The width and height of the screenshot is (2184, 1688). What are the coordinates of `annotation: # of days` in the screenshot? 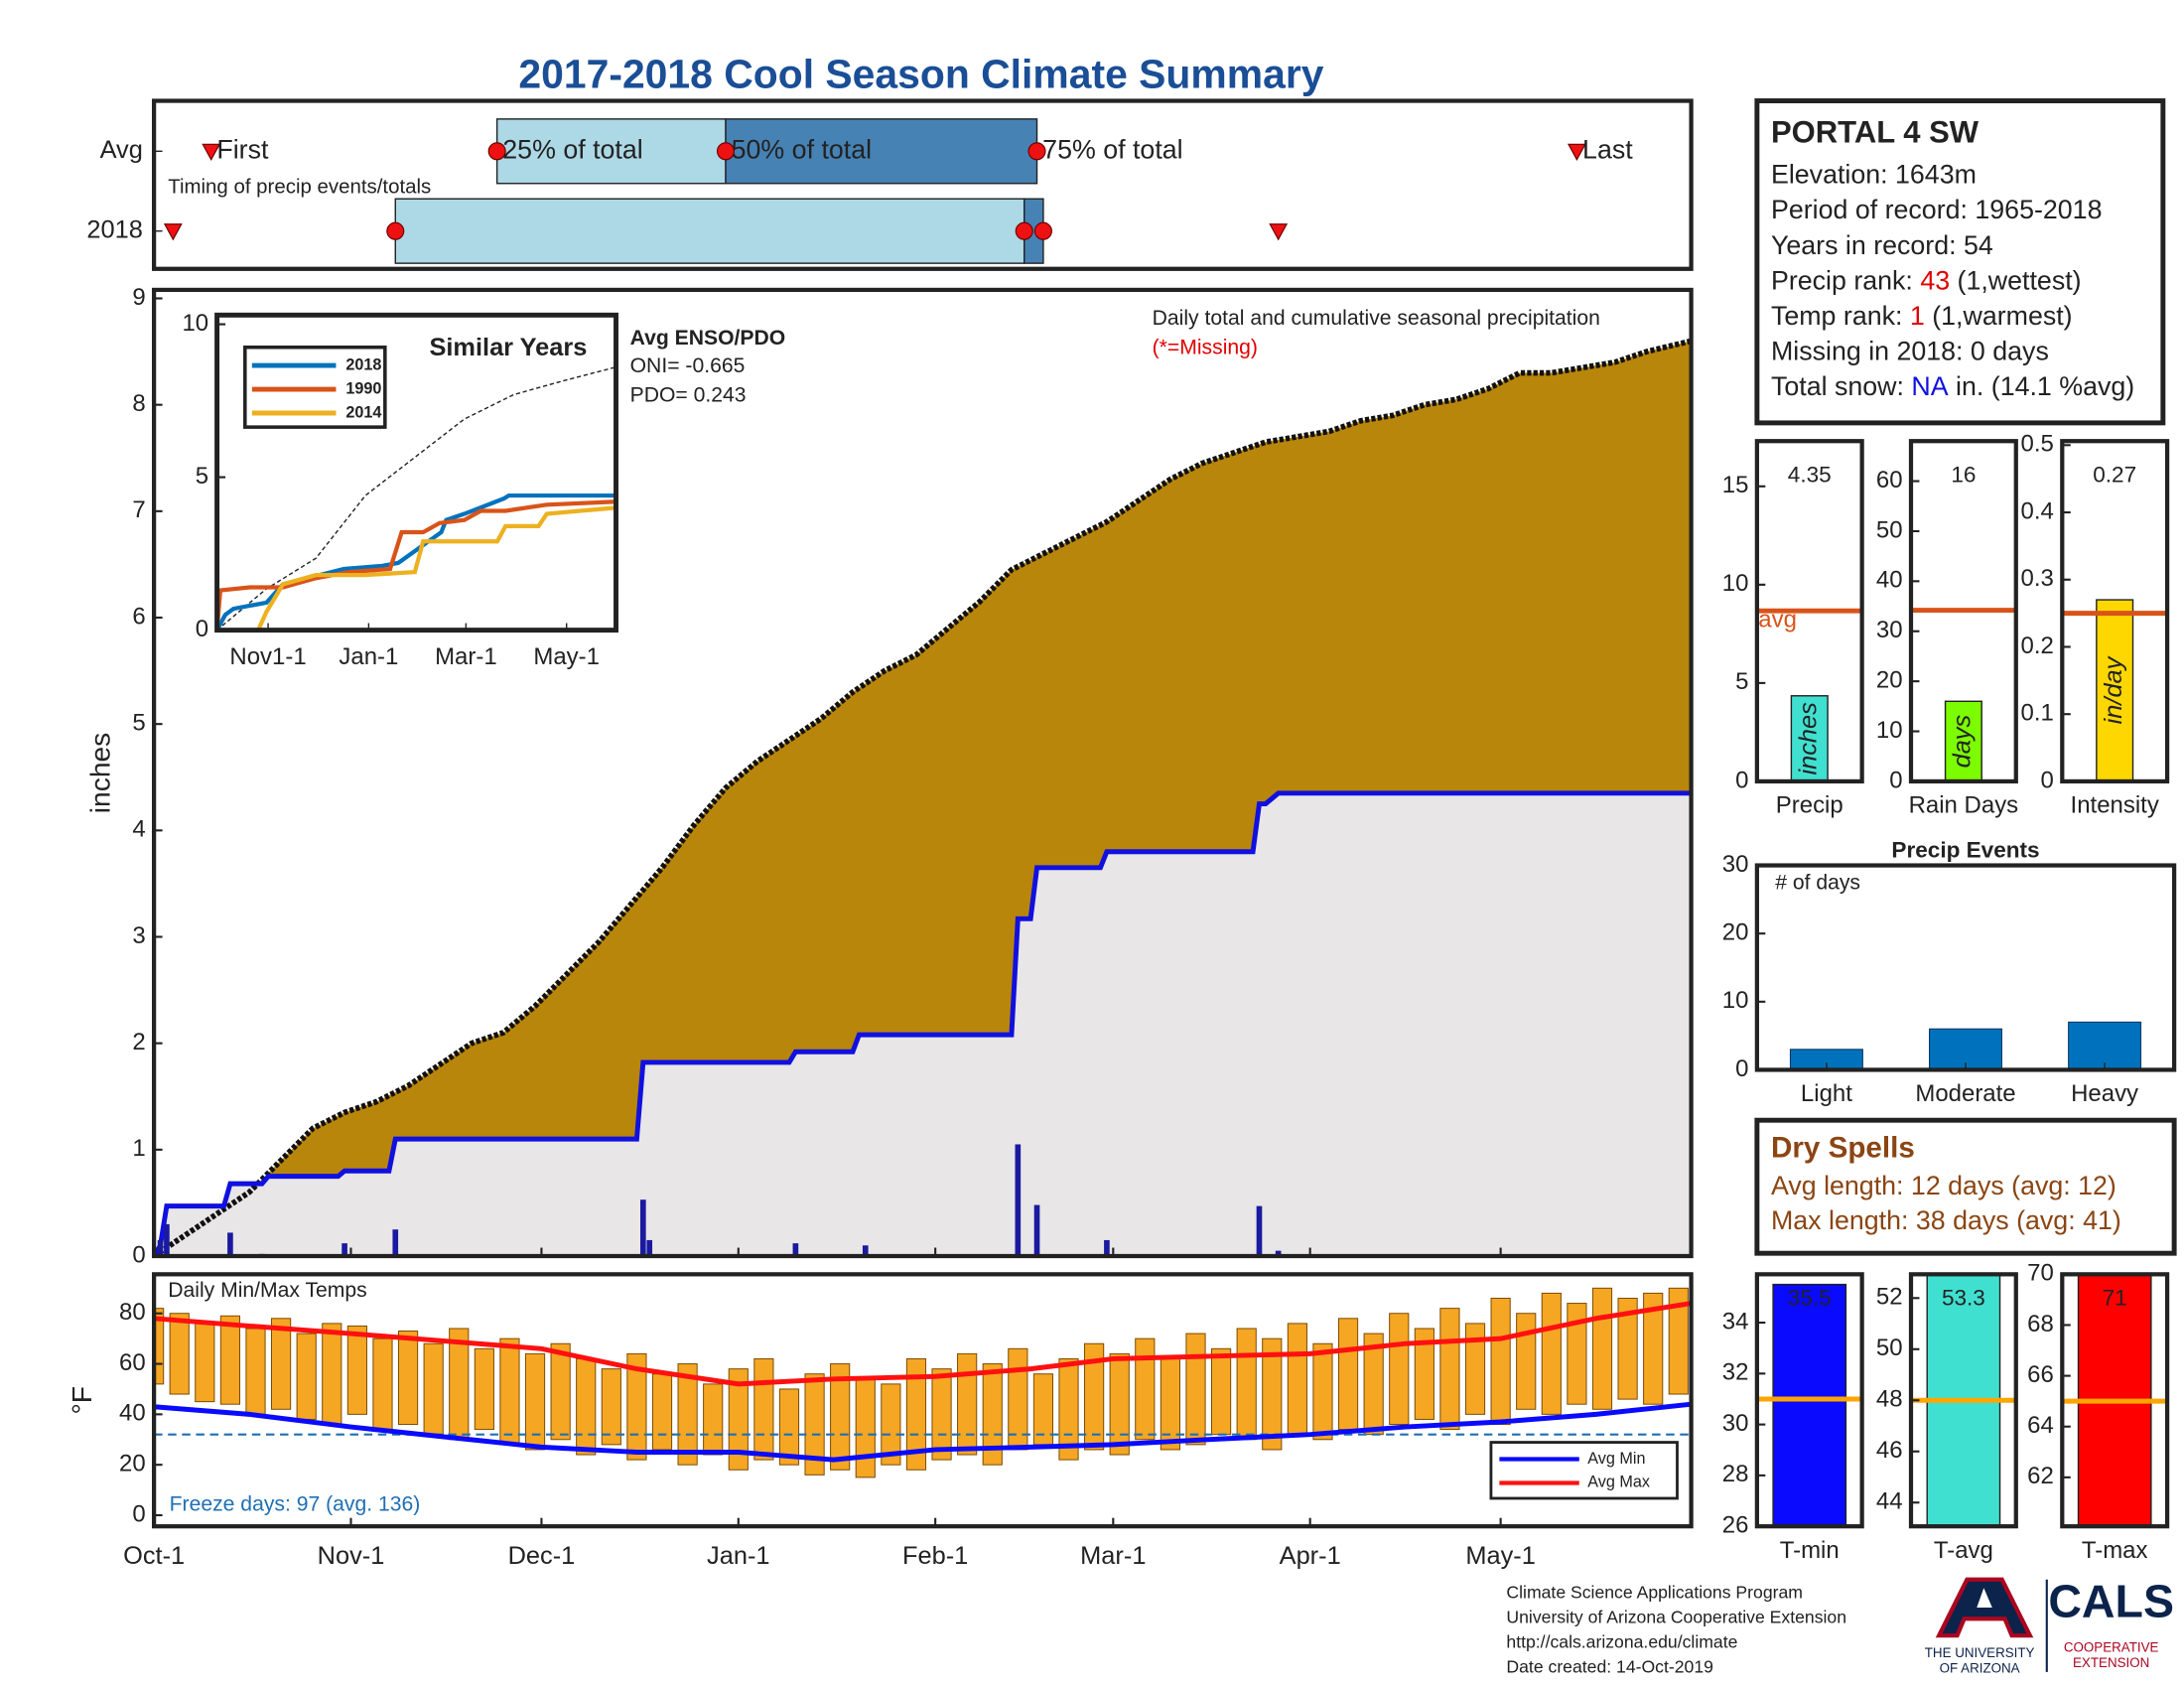 It's located at (1817, 882).